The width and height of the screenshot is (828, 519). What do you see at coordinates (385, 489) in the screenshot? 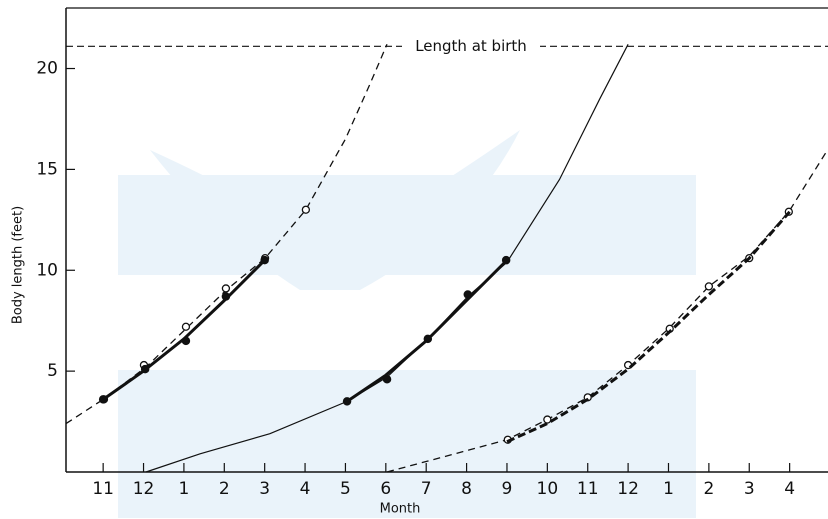
I see `x-tick-label: 6` at bounding box center [385, 489].